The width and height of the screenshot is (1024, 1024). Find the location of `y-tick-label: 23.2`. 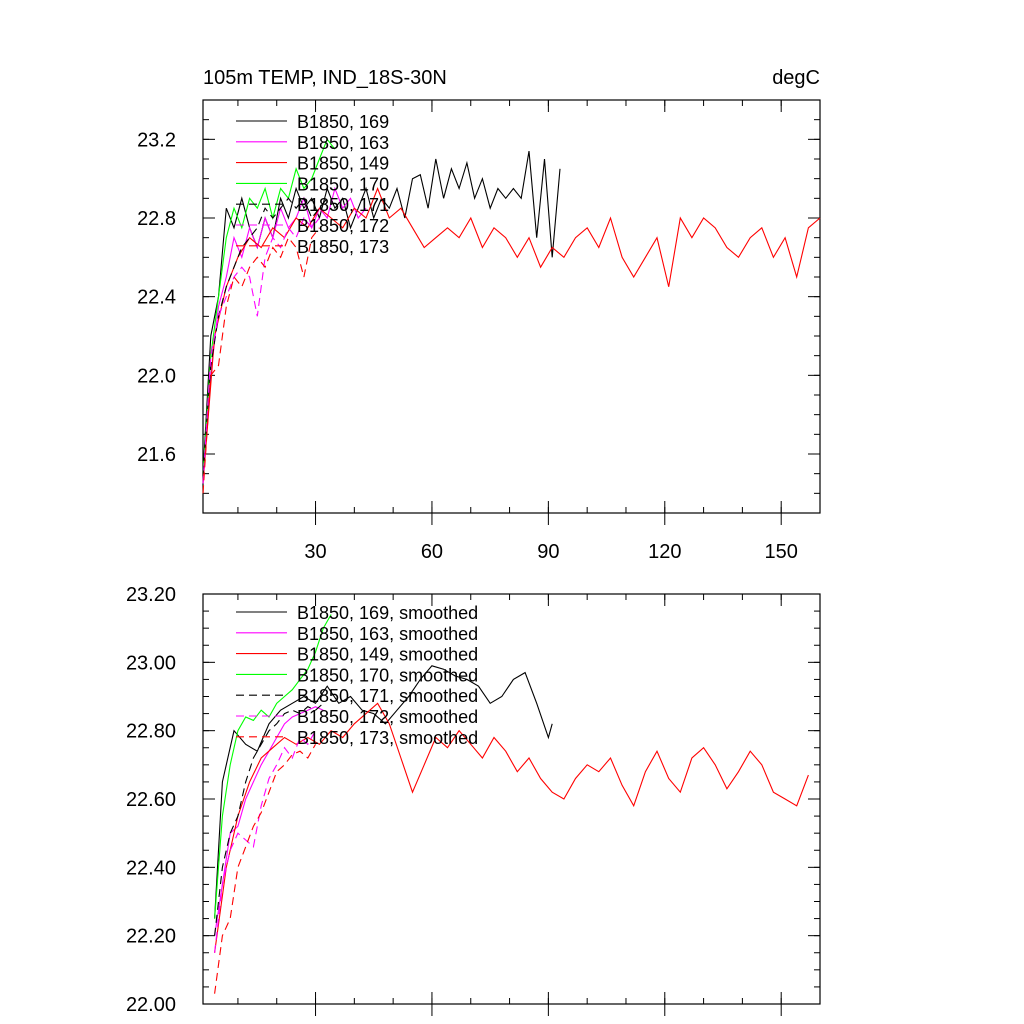

y-tick-label: 23.2 is located at coordinates (156, 140).